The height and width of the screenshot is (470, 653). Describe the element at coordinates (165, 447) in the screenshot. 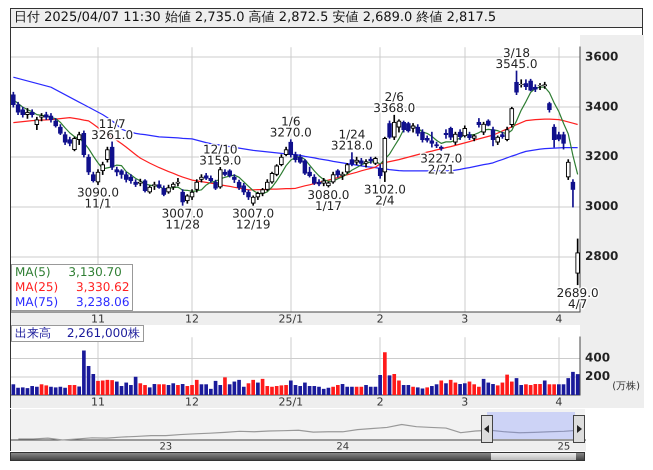

I see `x-tick-label: 23` at that location.